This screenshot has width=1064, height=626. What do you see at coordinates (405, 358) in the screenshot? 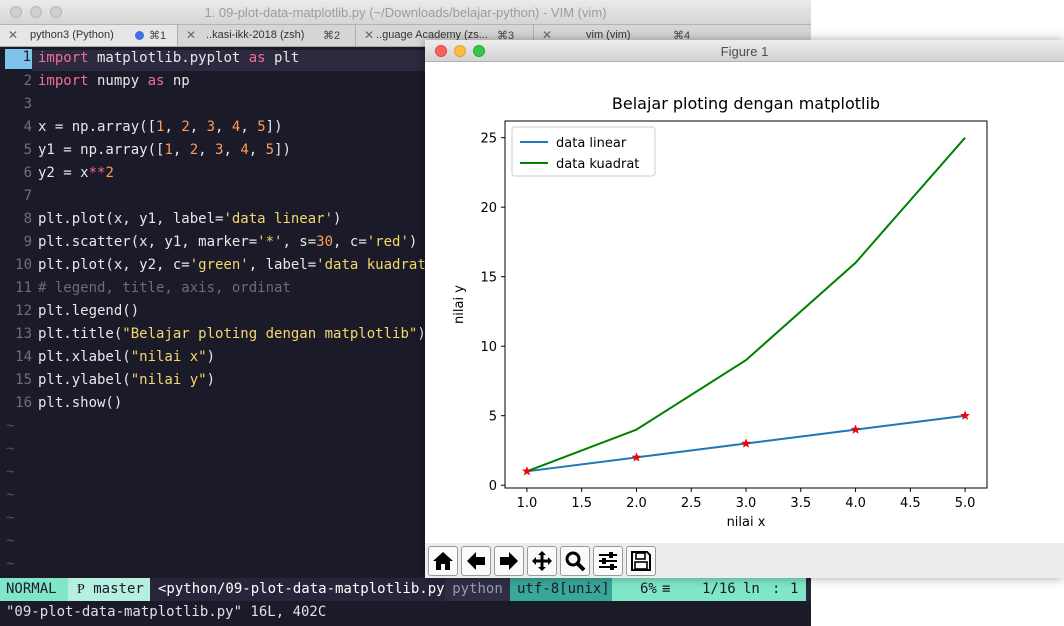
I see `code-line: 14 plt.xlabel("nilai x")` at bounding box center [405, 358].